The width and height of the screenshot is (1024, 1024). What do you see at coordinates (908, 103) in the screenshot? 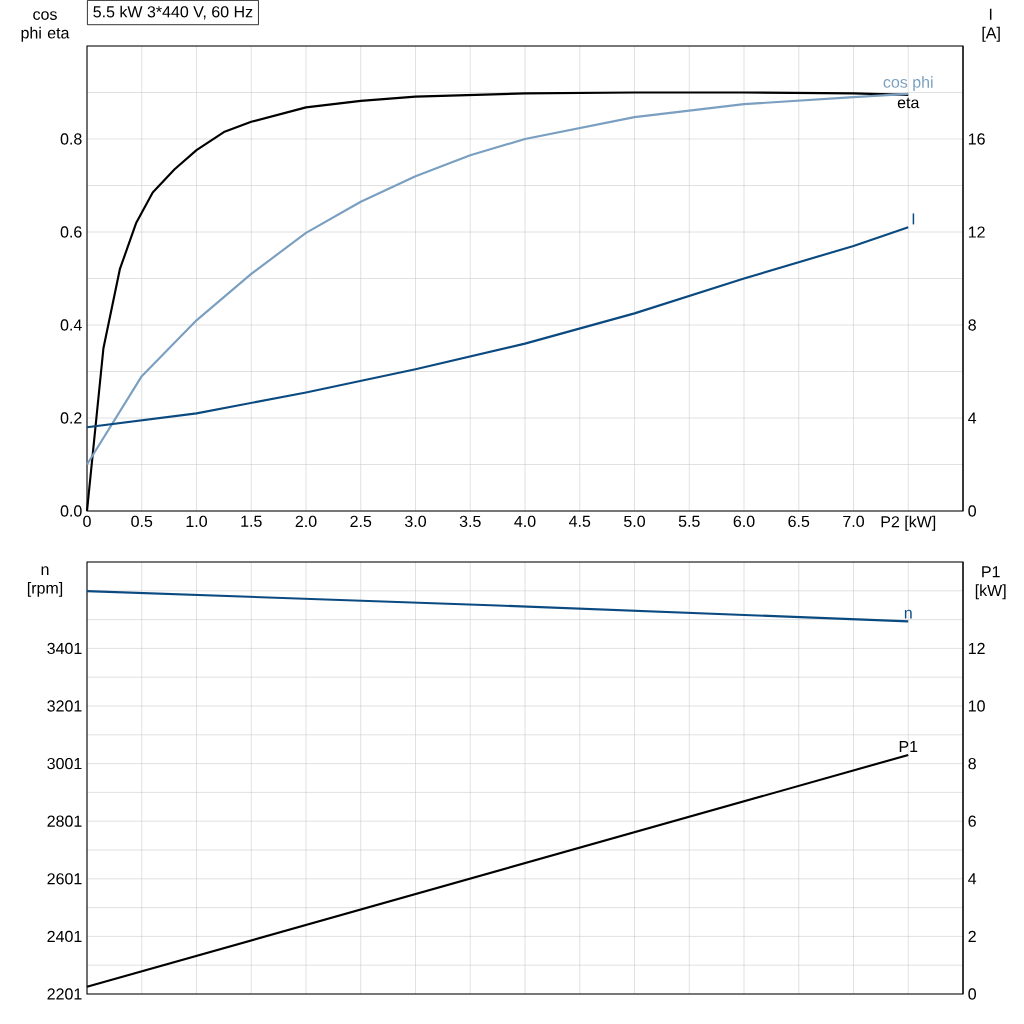
I see `series-label: eta` at bounding box center [908, 103].